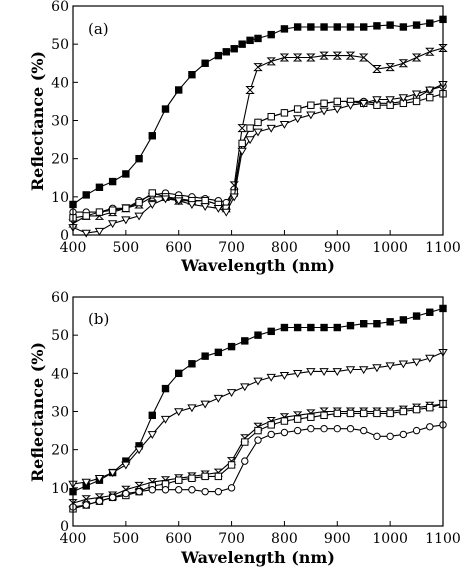  I want to click on x-tick-label: 1000, so click(390, 539).